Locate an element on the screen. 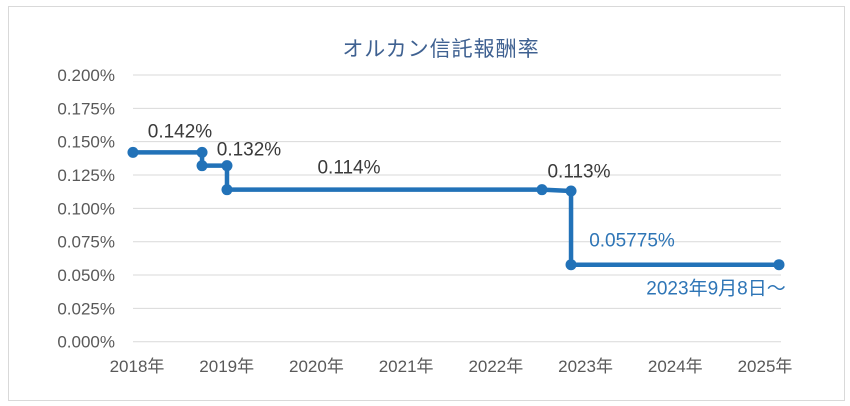 Image resolution: width=850 pixels, height=406 pixels. y-tick-label: 0.175% is located at coordinates (86, 108).